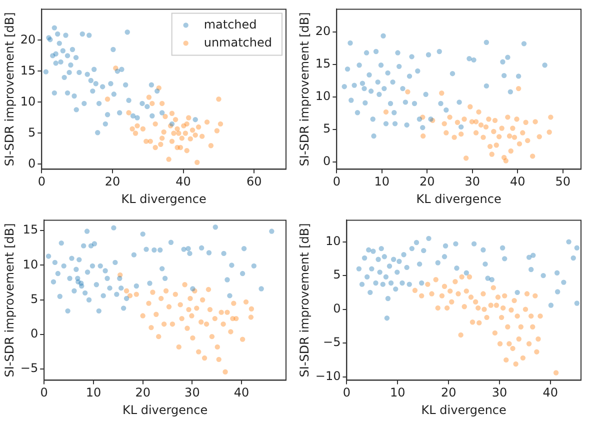  I want to click on x-tick-label: 40, so click(518, 181).